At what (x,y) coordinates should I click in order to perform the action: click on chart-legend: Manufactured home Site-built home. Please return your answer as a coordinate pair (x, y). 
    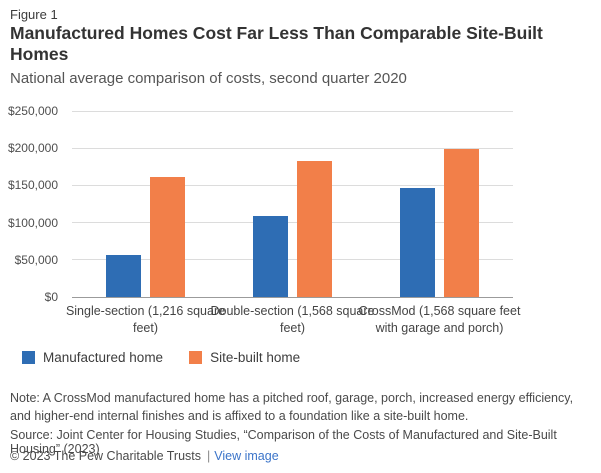
    Looking at the image, I should click on (161, 357).